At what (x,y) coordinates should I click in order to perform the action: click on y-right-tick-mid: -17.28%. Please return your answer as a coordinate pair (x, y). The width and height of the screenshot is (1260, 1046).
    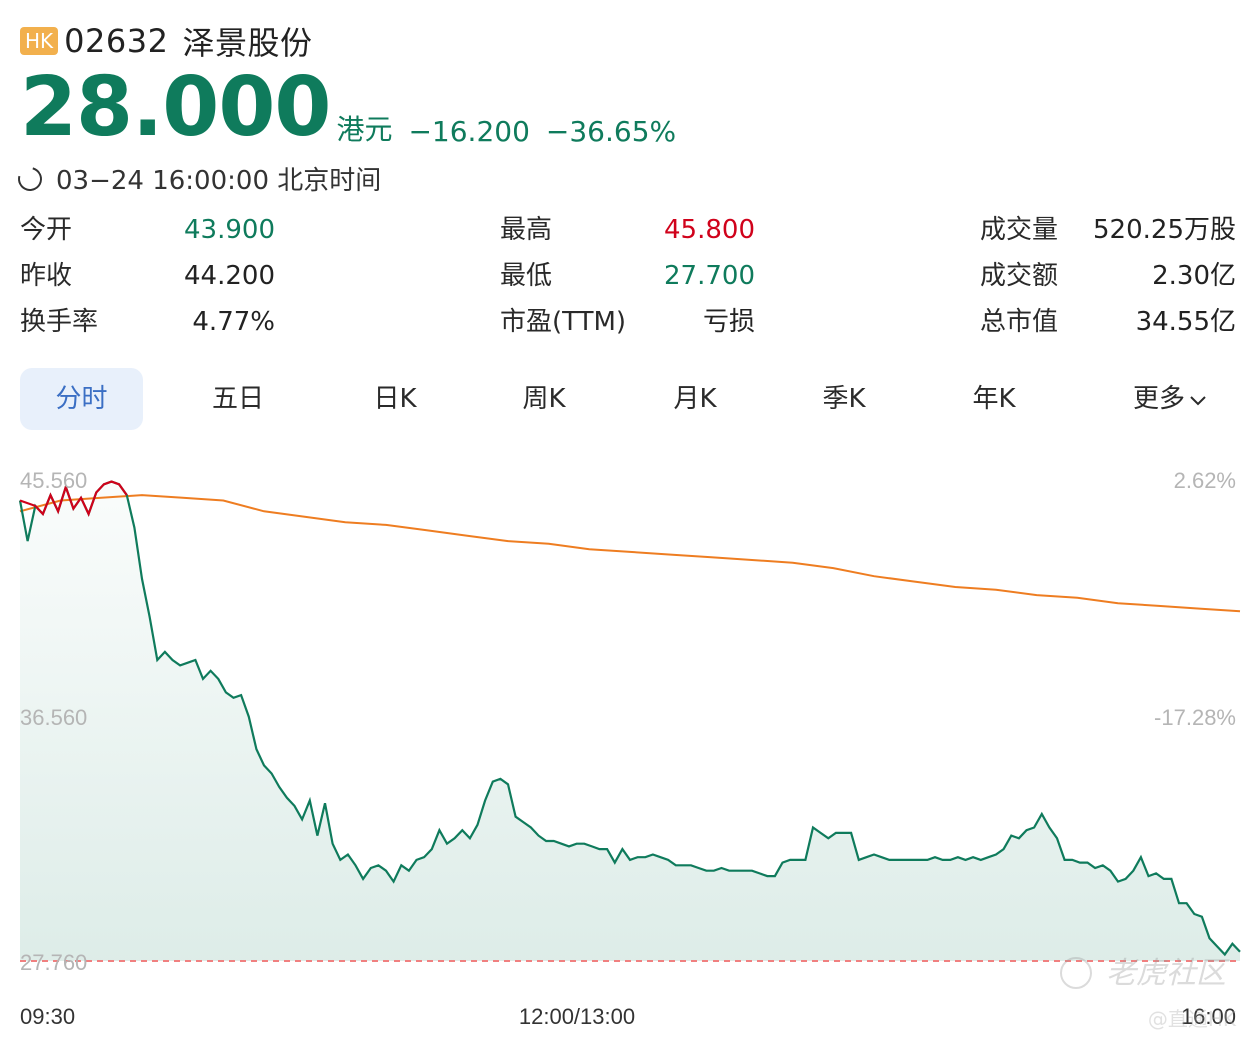
    Looking at the image, I should click on (1195, 717).